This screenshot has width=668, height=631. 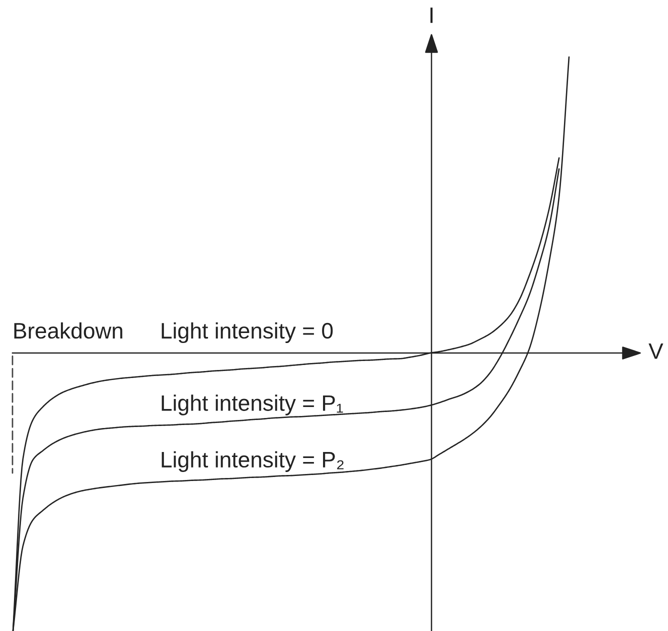 I want to click on x-axis-title: V, so click(x=656, y=351).